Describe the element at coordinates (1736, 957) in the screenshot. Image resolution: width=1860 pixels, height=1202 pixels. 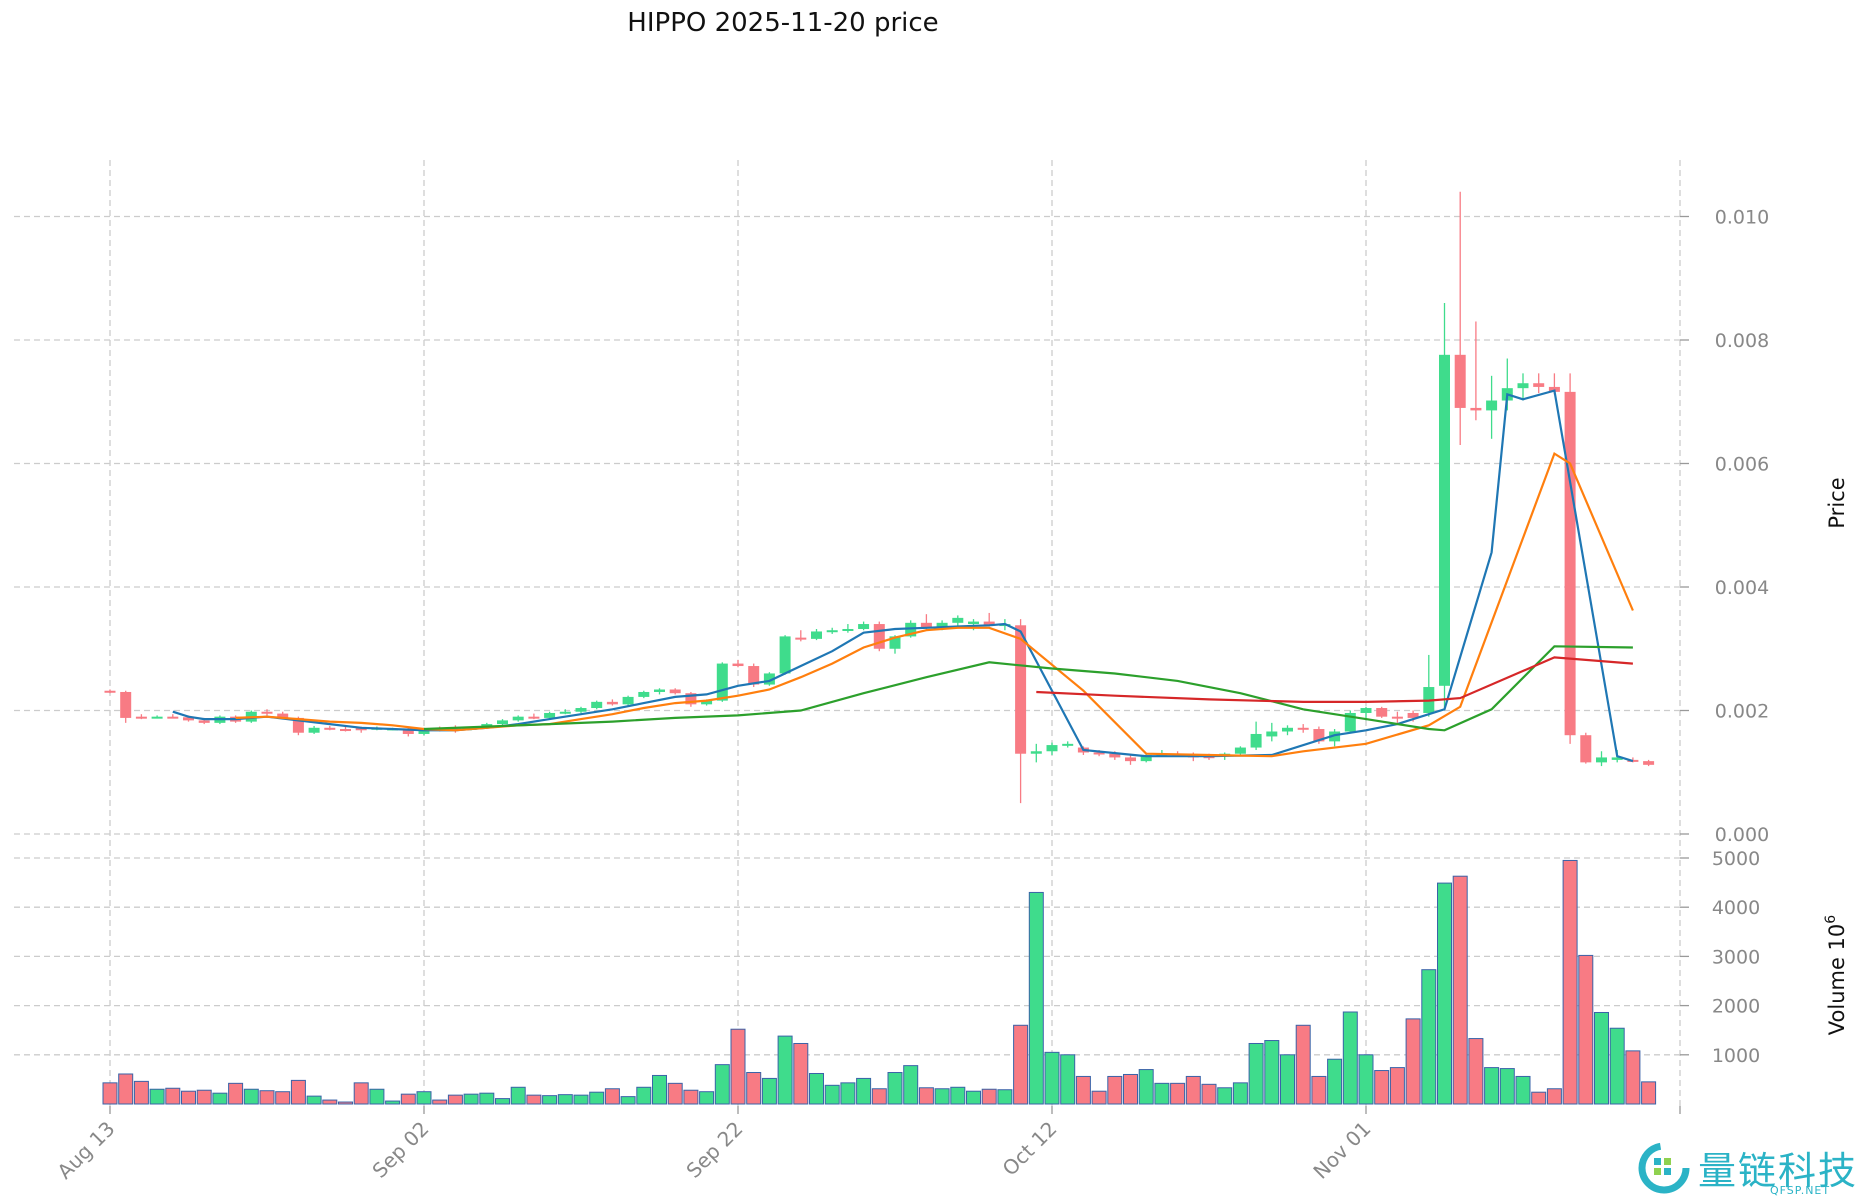
I see `volume-tick-label: 3000` at that location.